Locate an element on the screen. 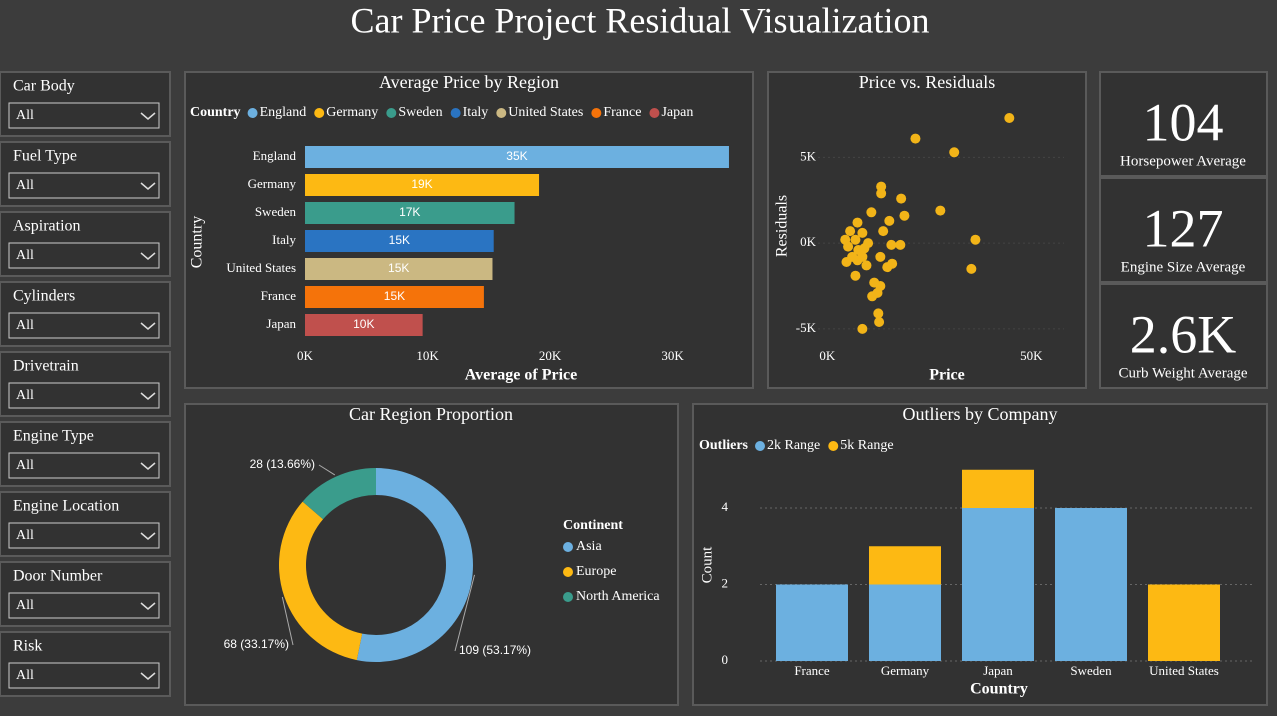  card-value: 2.6K is located at coordinates (1183, 334).